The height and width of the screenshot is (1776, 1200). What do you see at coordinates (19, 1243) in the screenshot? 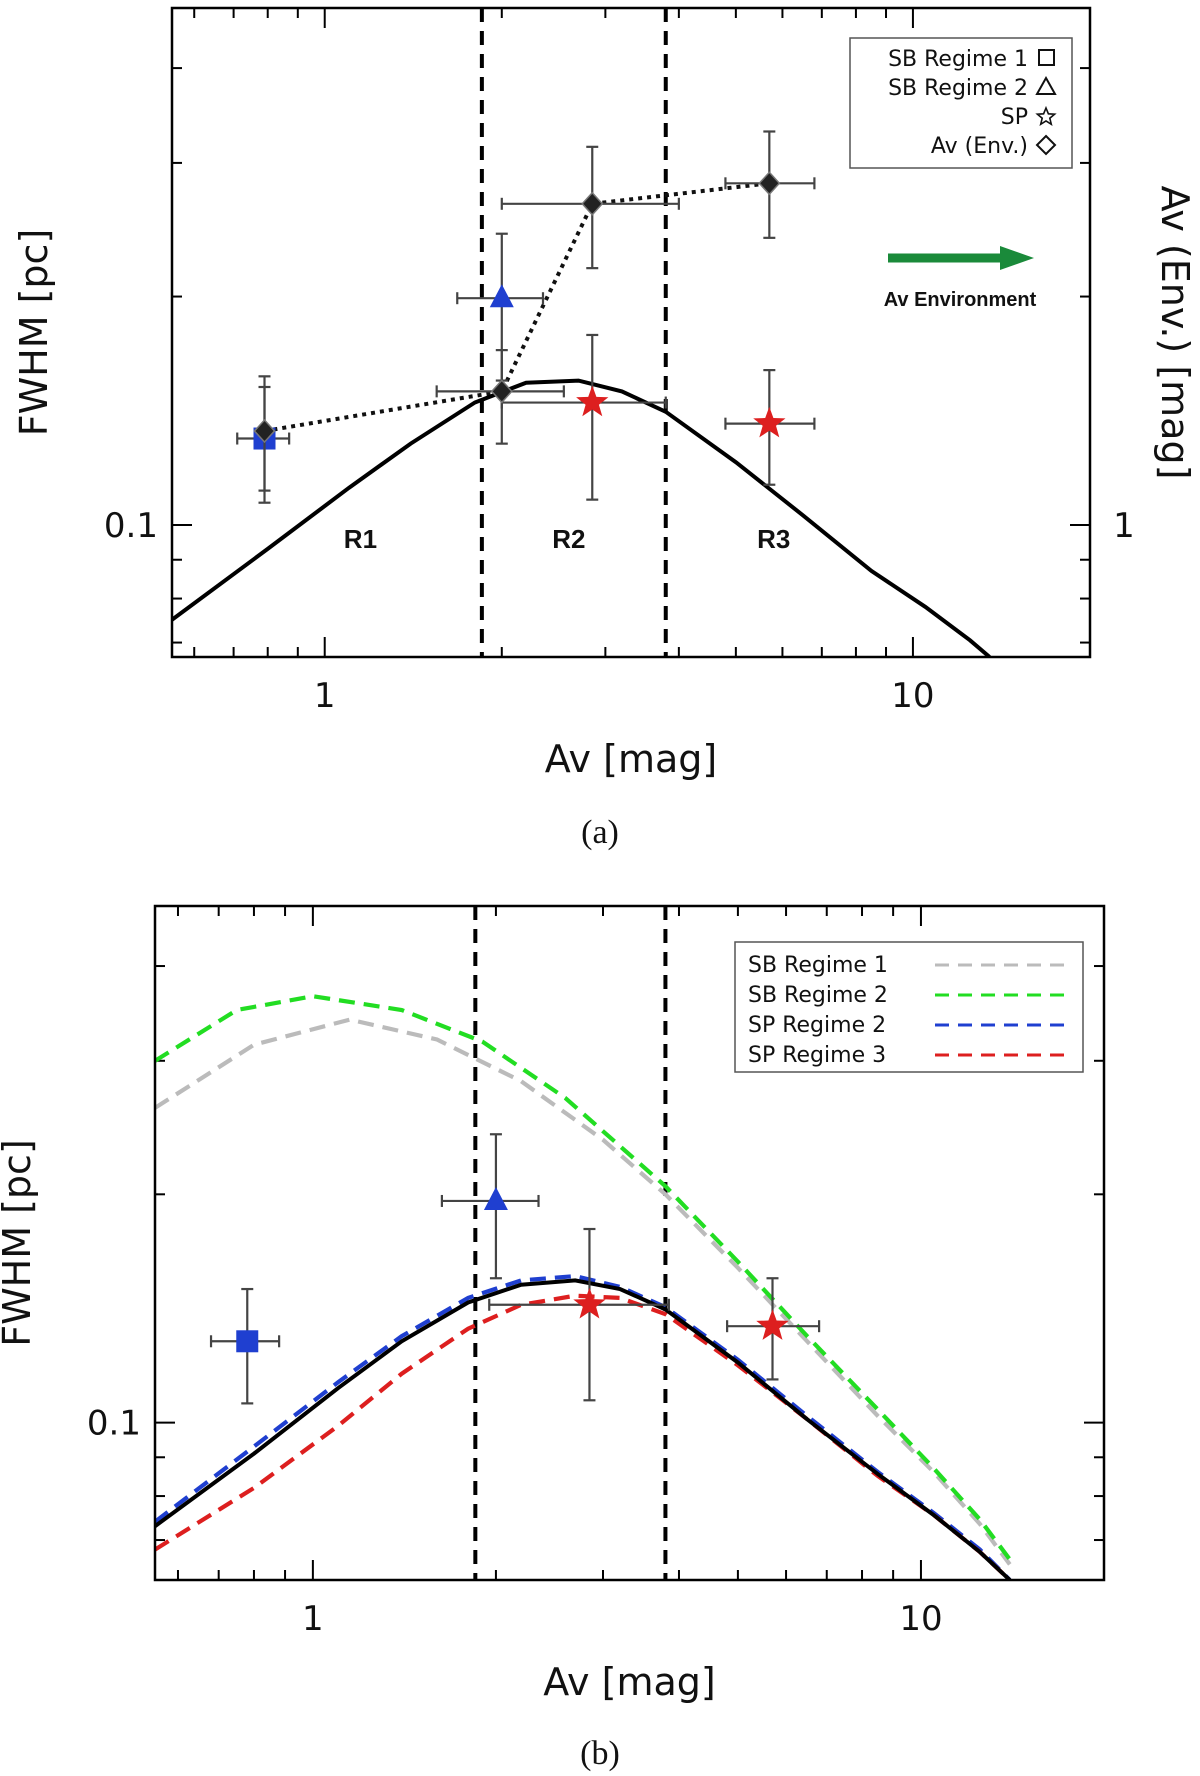
I see `panel-b-y-axis-label: FWHM [pc]` at bounding box center [19, 1243].